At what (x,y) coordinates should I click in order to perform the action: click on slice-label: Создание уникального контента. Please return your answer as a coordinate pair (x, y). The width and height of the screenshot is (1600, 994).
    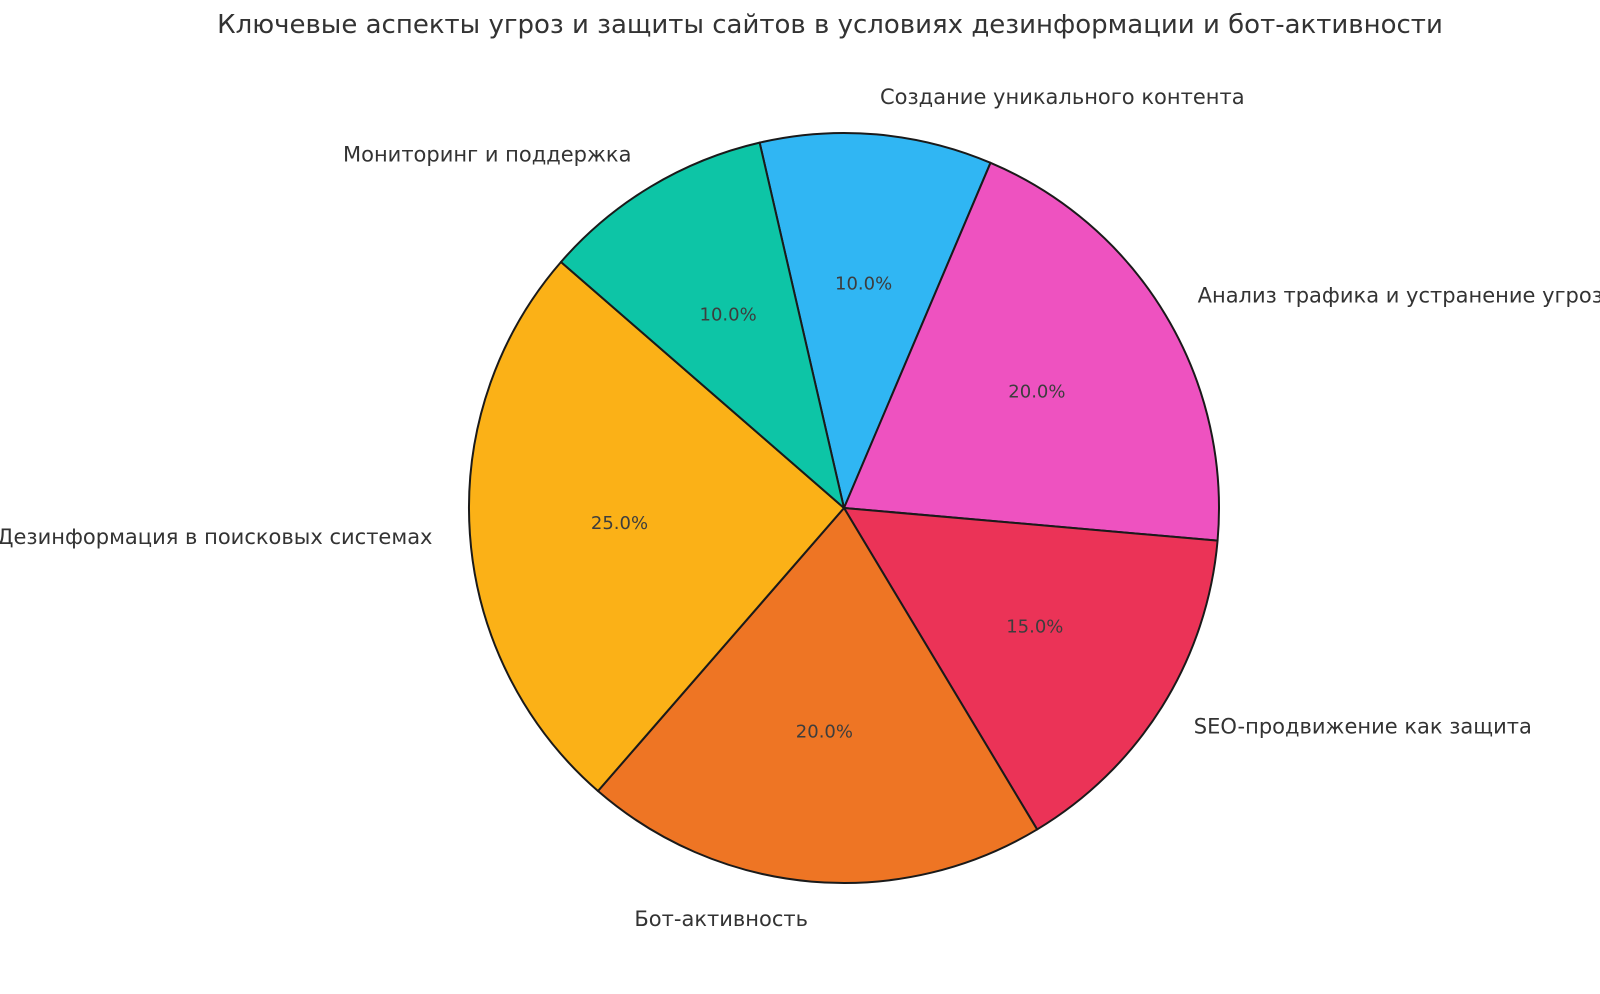
    Looking at the image, I should click on (1062, 97).